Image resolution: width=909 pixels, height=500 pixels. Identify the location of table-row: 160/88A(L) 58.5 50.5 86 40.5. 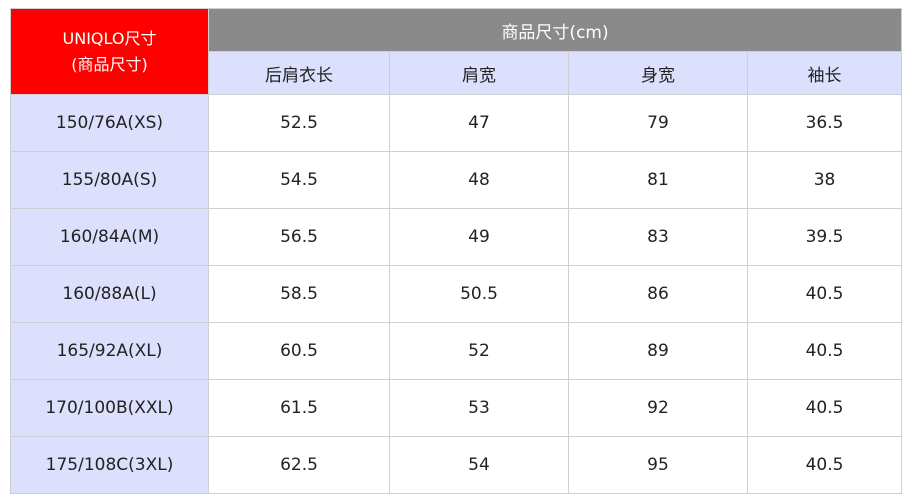
(456, 294).